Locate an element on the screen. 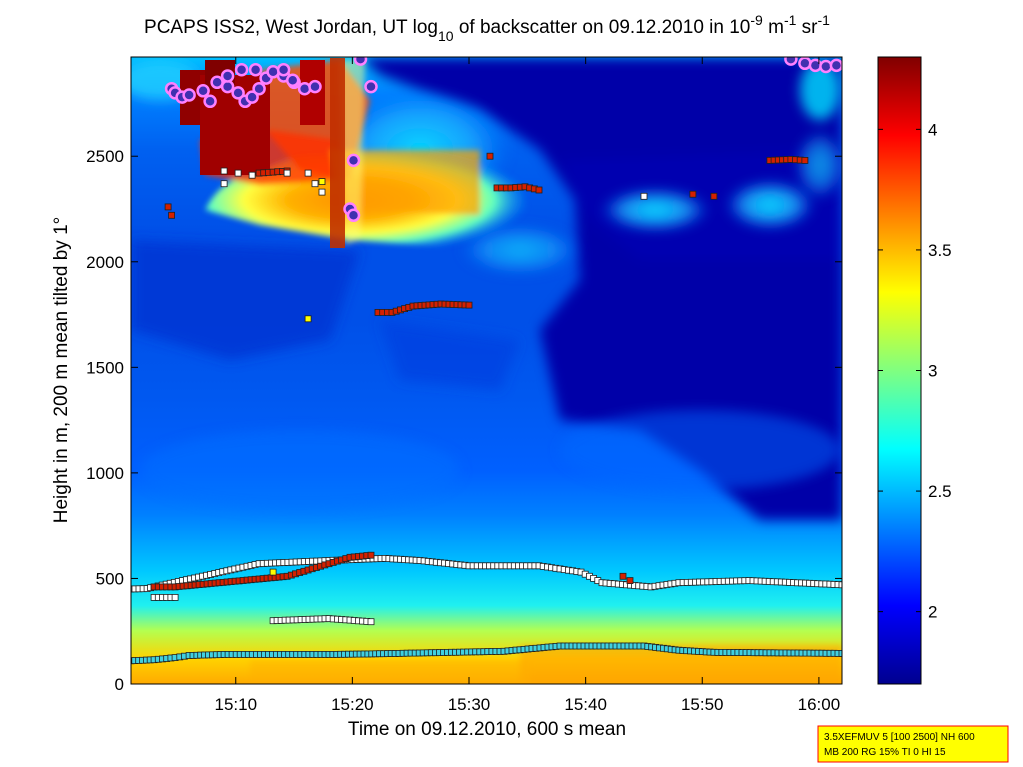 Image resolution: width=1023 pixels, height=767 pixels. y-tick-label: 1500 is located at coordinates (105, 367).